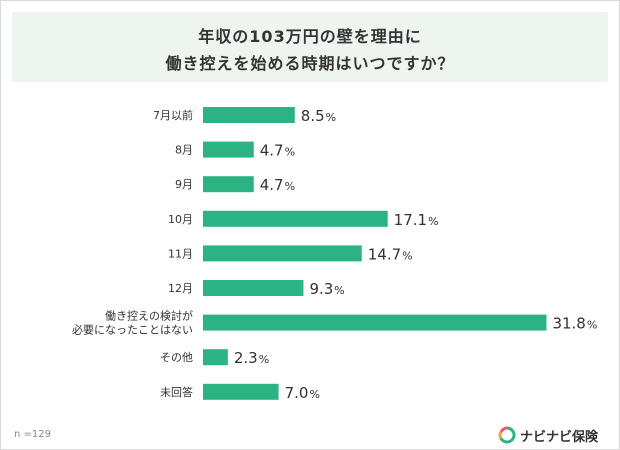 Image resolution: width=620 pixels, height=450 pixels. Describe the element at coordinates (390, 254) in the screenshot. I see `value-label: 14.7%` at that location.